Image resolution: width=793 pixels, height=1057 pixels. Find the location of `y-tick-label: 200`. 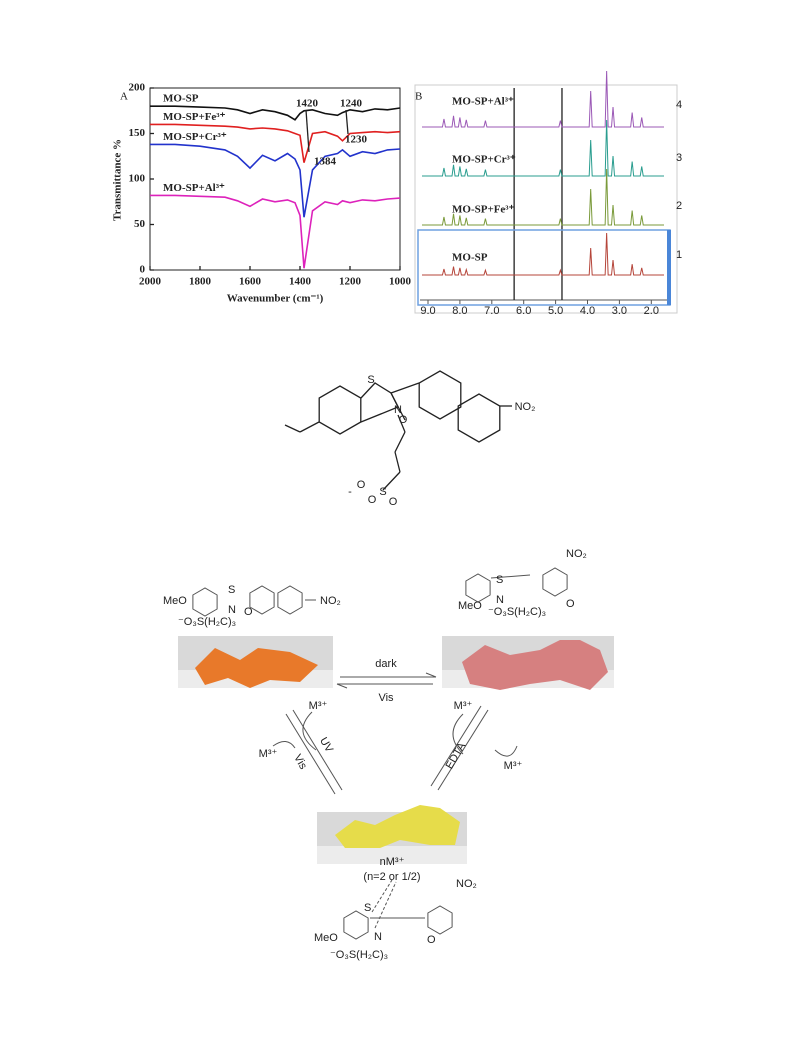

y-tick-label: 200 is located at coordinates (137, 88).